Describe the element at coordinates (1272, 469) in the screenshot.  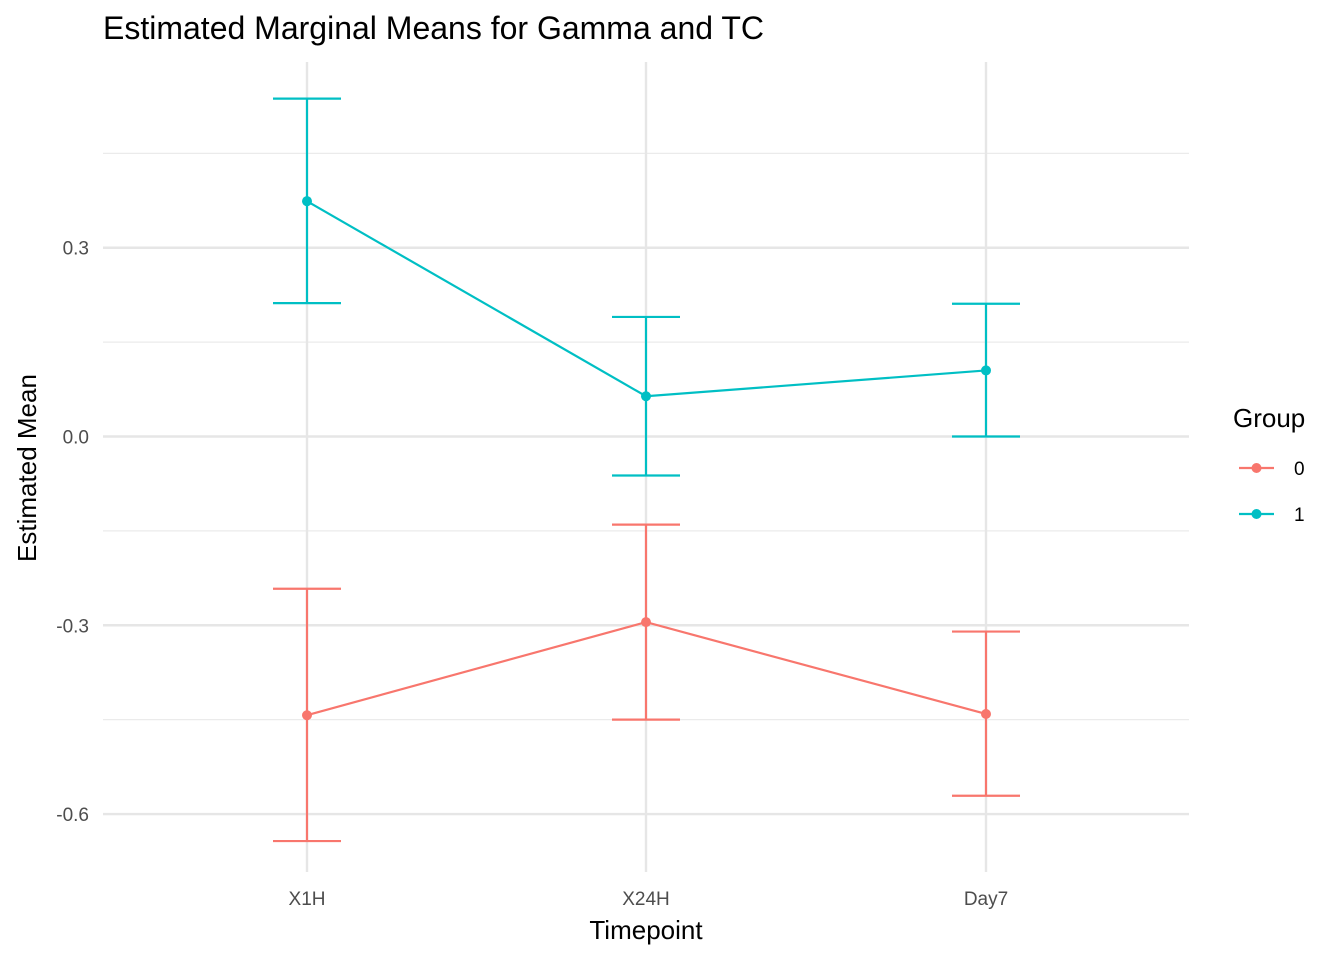
I see `legend-item-0: 0` at that location.